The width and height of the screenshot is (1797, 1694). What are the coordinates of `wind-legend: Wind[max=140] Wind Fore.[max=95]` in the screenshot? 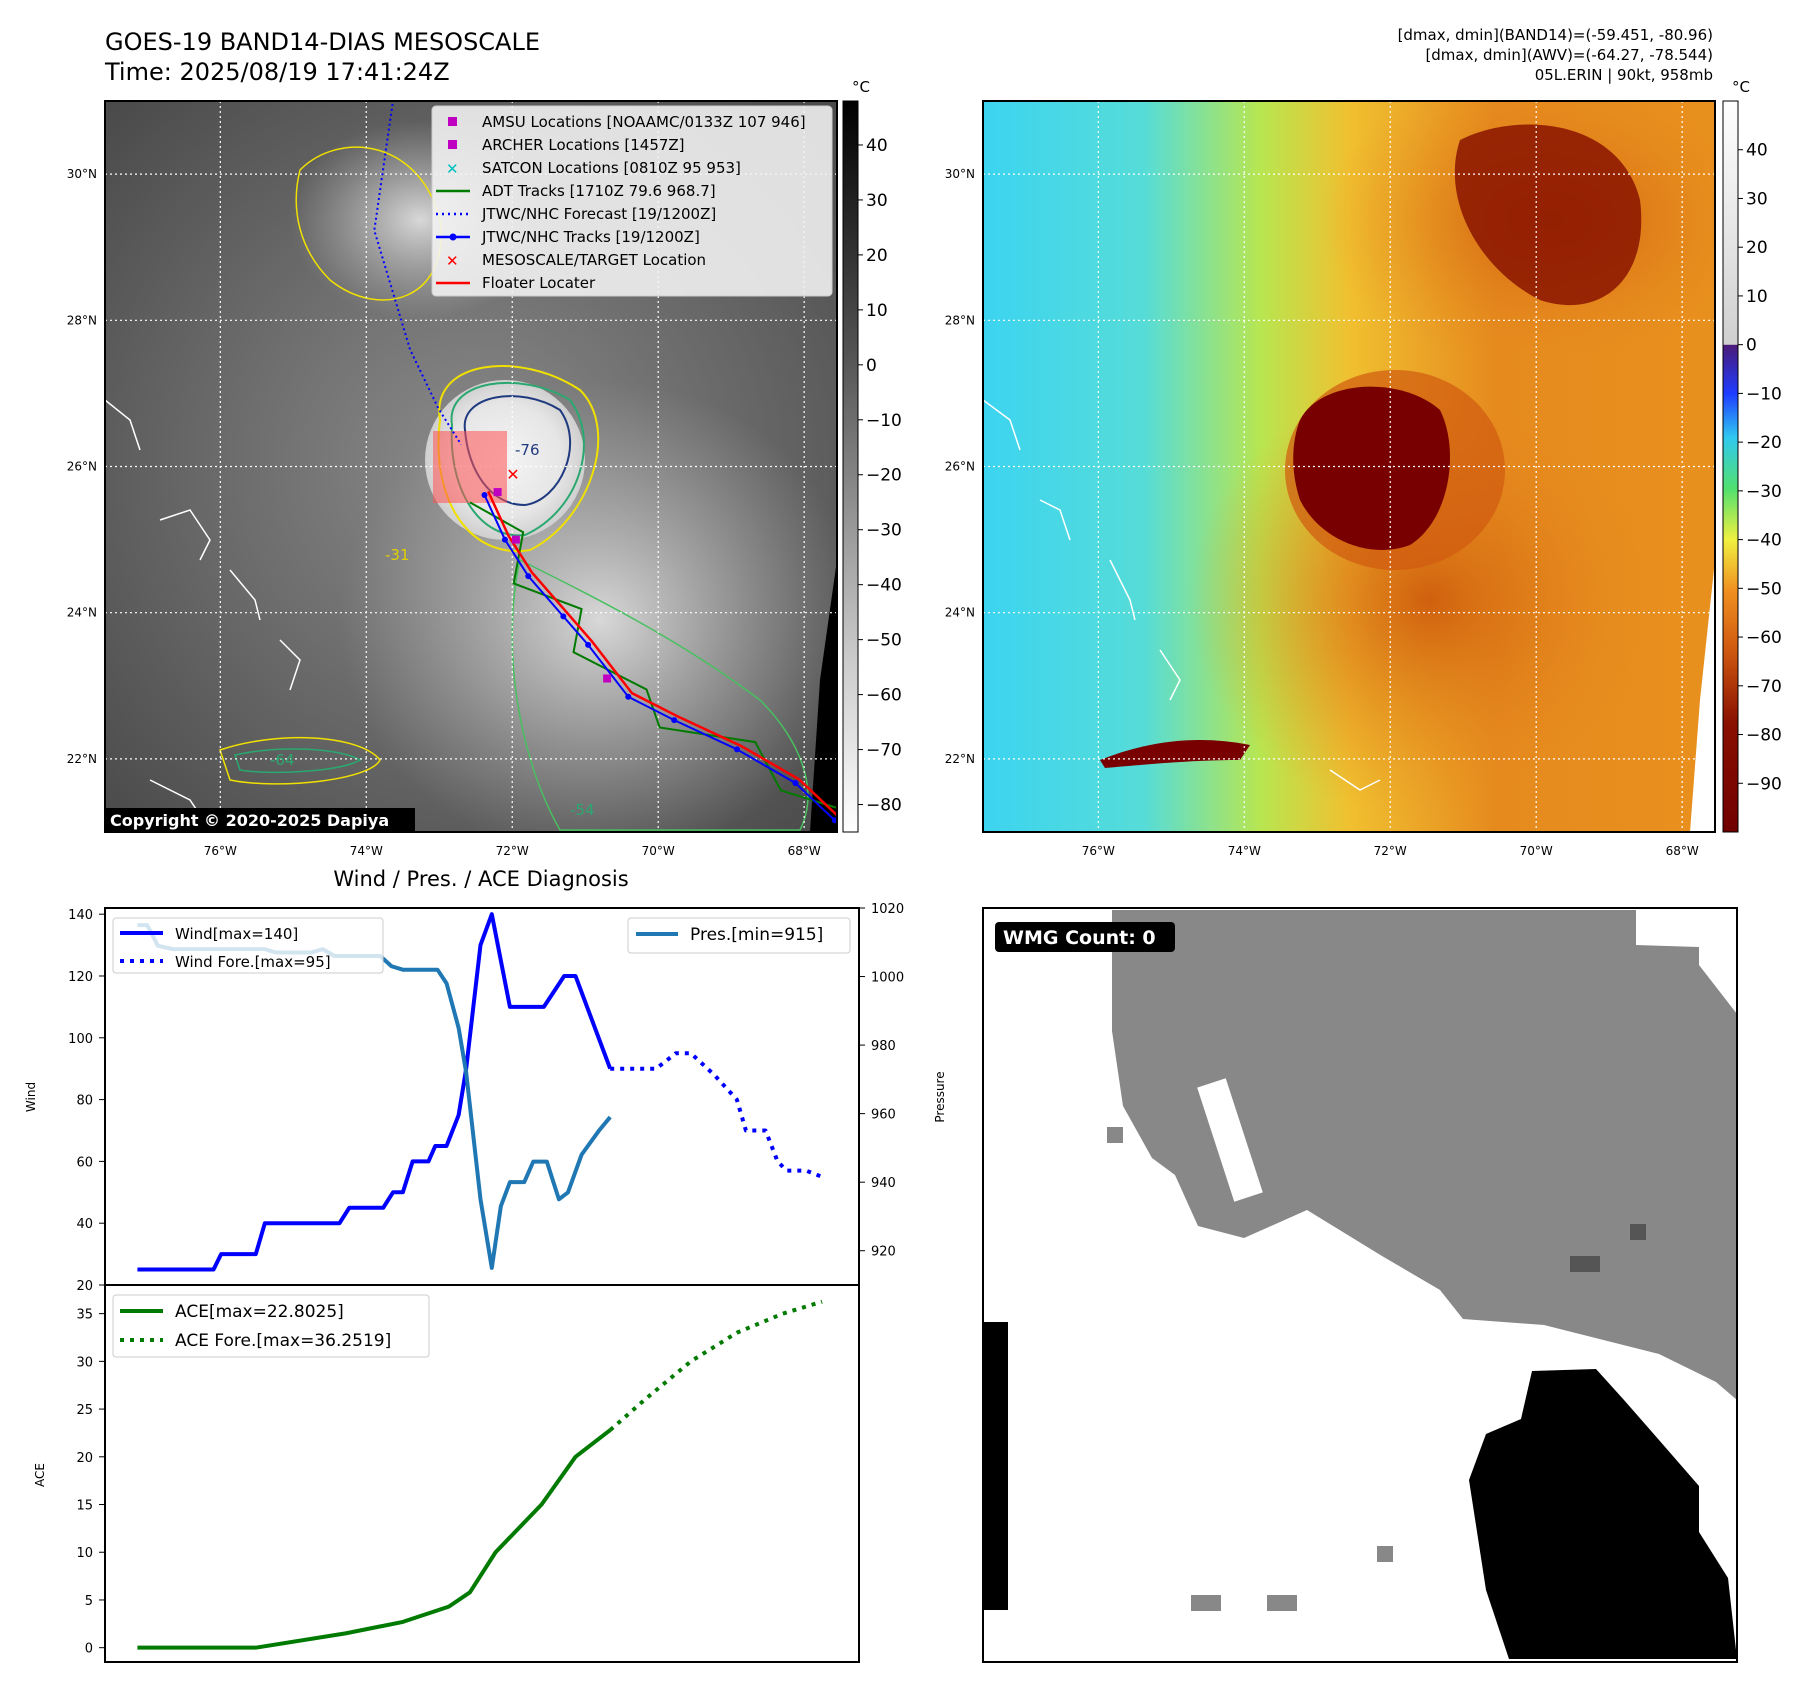 It's located at (248, 945).